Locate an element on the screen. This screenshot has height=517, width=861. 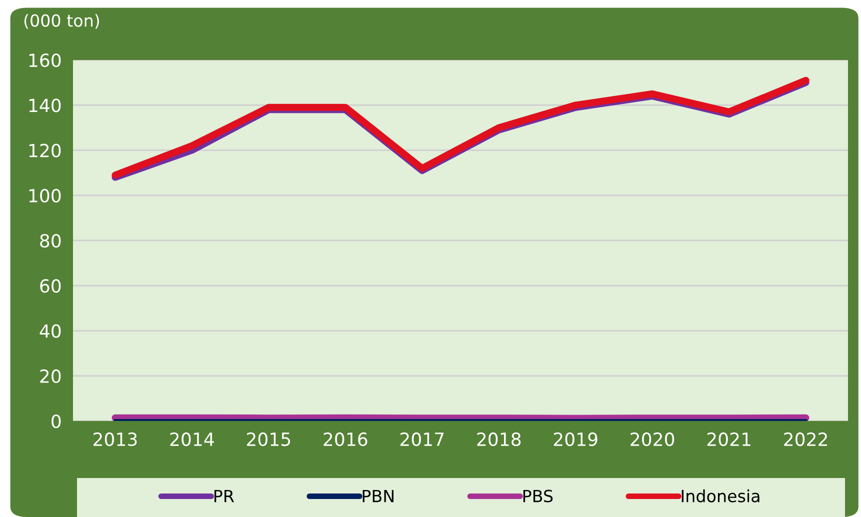
y-tick-label: 140 is located at coordinates (45, 105).